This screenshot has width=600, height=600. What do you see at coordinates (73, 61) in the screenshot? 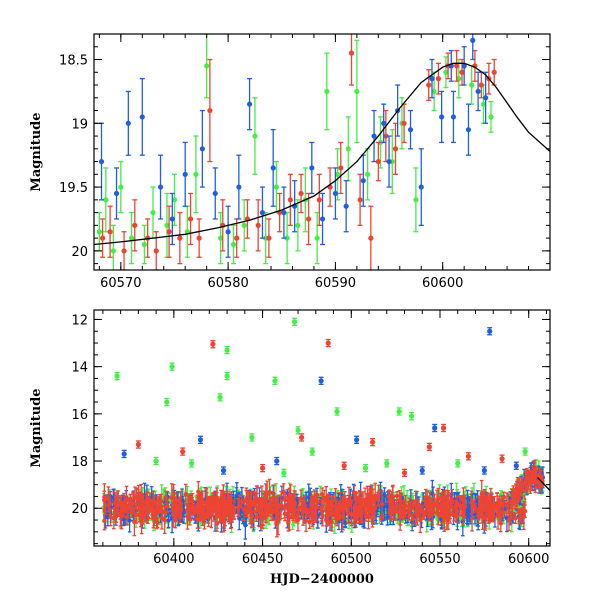
I see `y-tick-label: 18.5` at bounding box center [73, 61].